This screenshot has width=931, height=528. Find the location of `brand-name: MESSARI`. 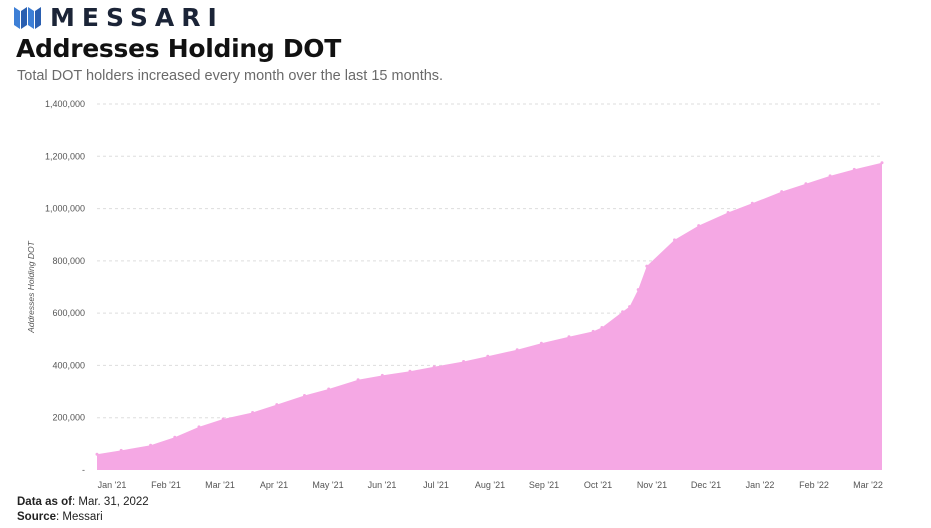

brand-name: MESSARI is located at coordinates (137, 17).